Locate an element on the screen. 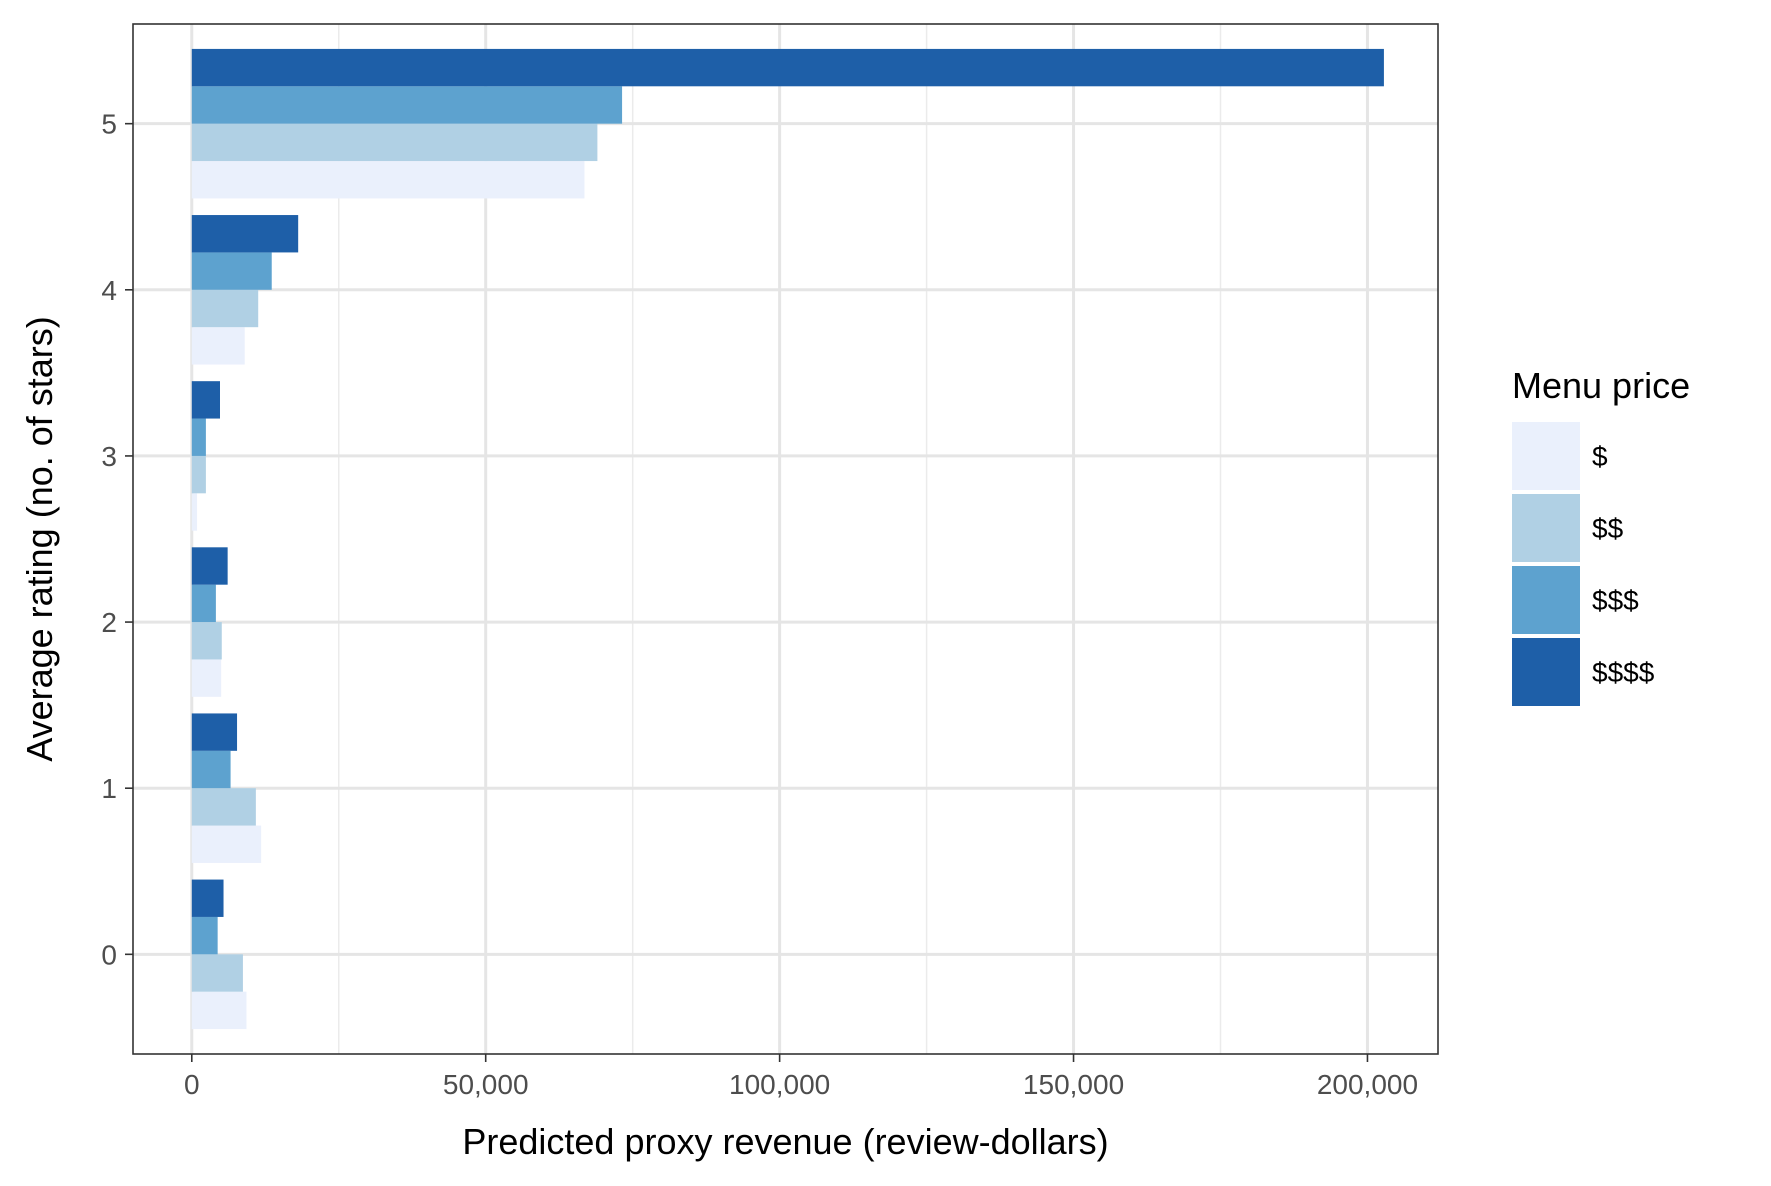 The height and width of the screenshot is (1186, 1771). x-tick-label: 200,000 is located at coordinates (1367, 1084).